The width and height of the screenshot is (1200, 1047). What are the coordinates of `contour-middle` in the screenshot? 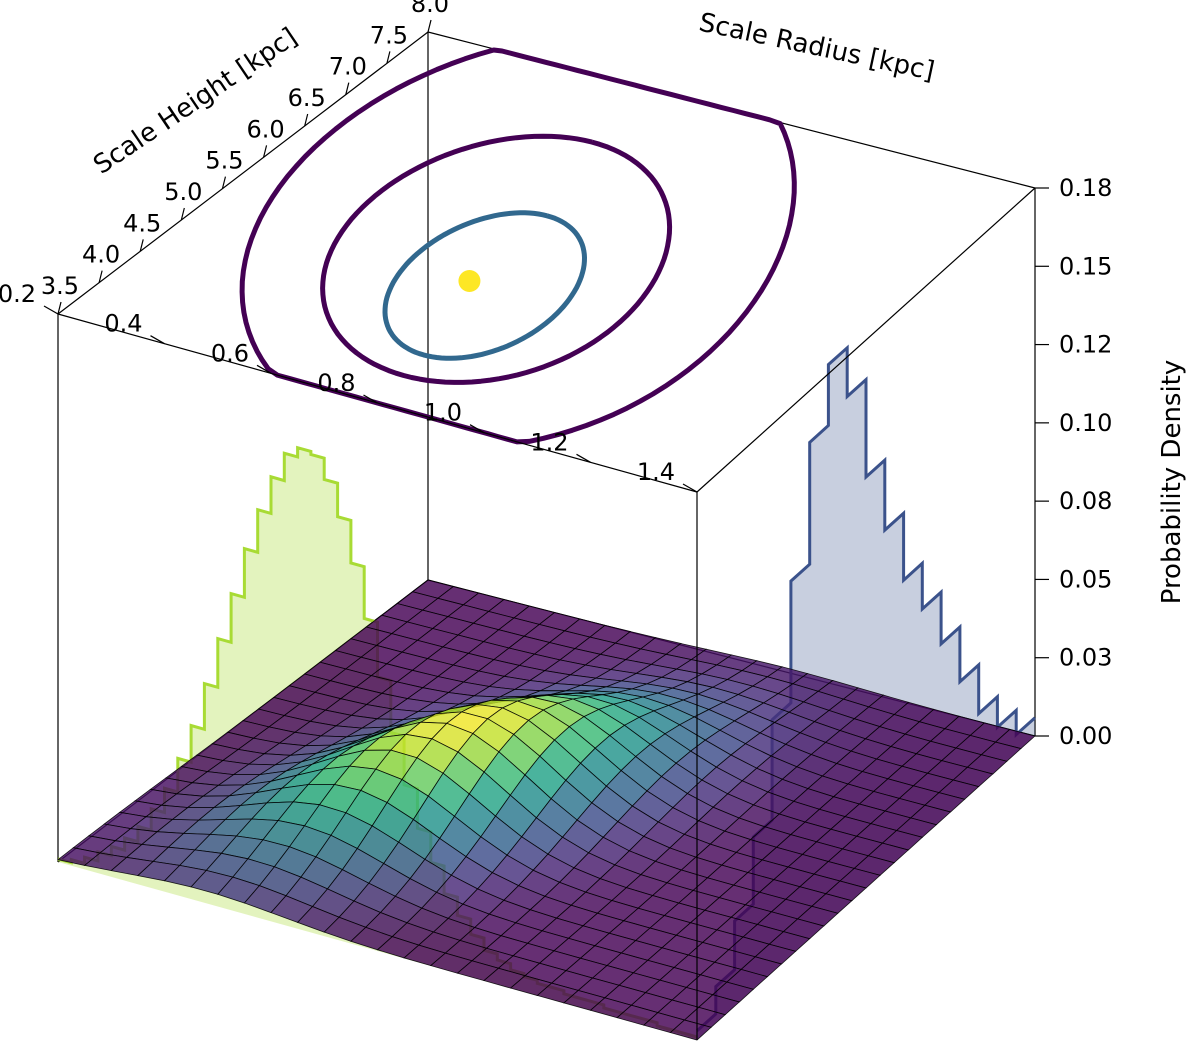 It's located at (496, 259).